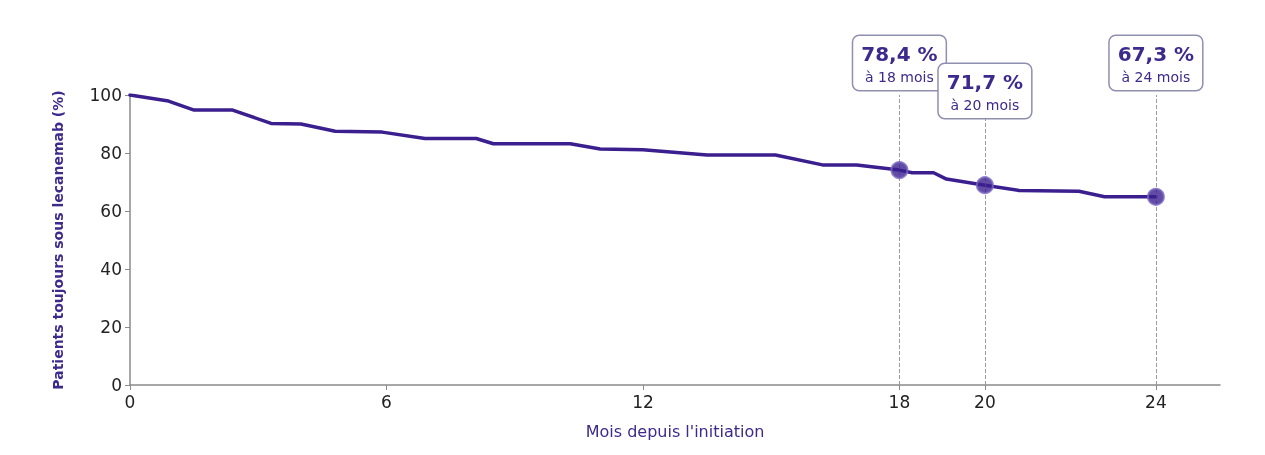 This screenshot has height=455, width=1265. Describe the element at coordinates (1156, 63) in the screenshot. I see `ref-line-label: 67,3 % à 24 mois` at that location.